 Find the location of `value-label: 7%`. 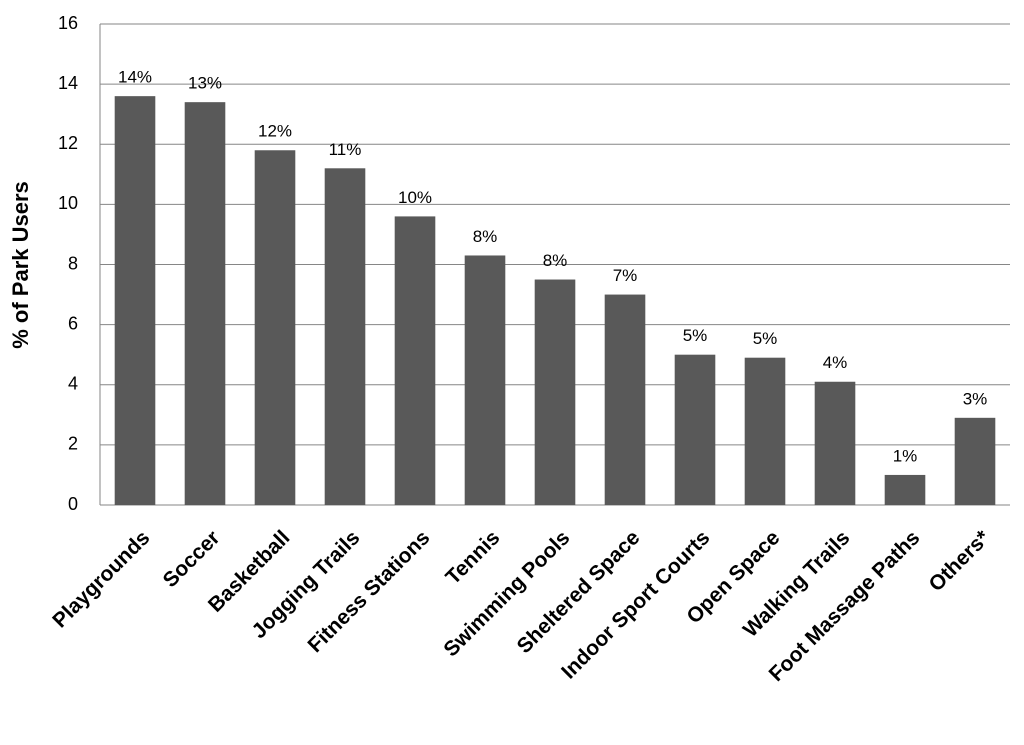

value-label: 7% is located at coordinates (625, 275).